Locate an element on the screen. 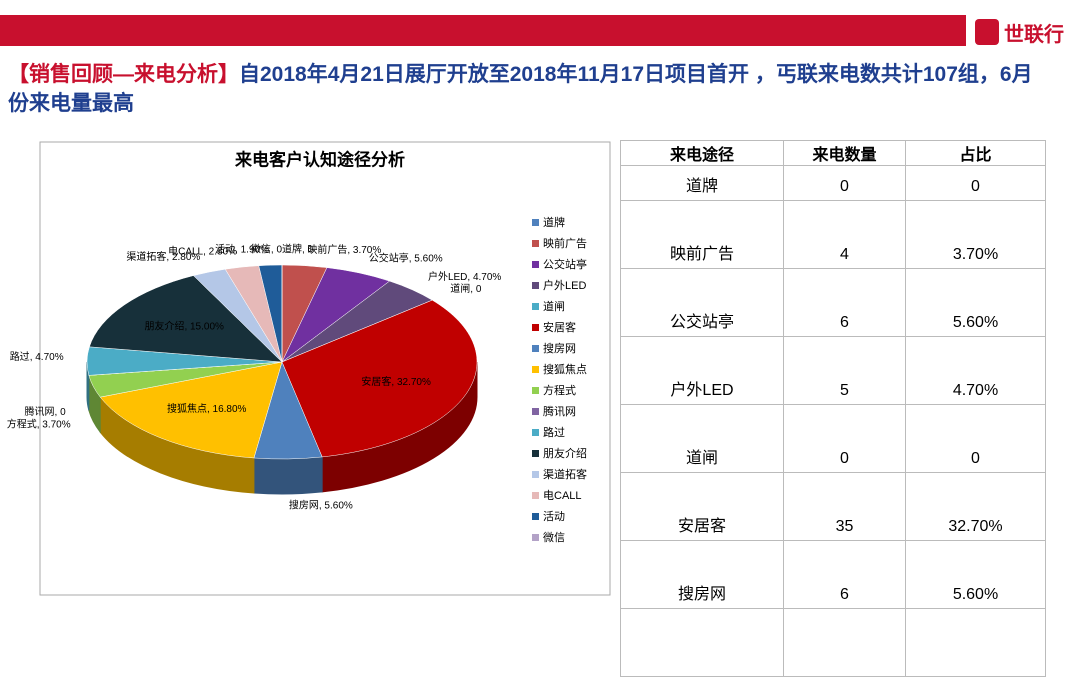 The height and width of the screenshot is (677, 1080). data-label: 路过, 4.70% is located at coordinates (37, 356).